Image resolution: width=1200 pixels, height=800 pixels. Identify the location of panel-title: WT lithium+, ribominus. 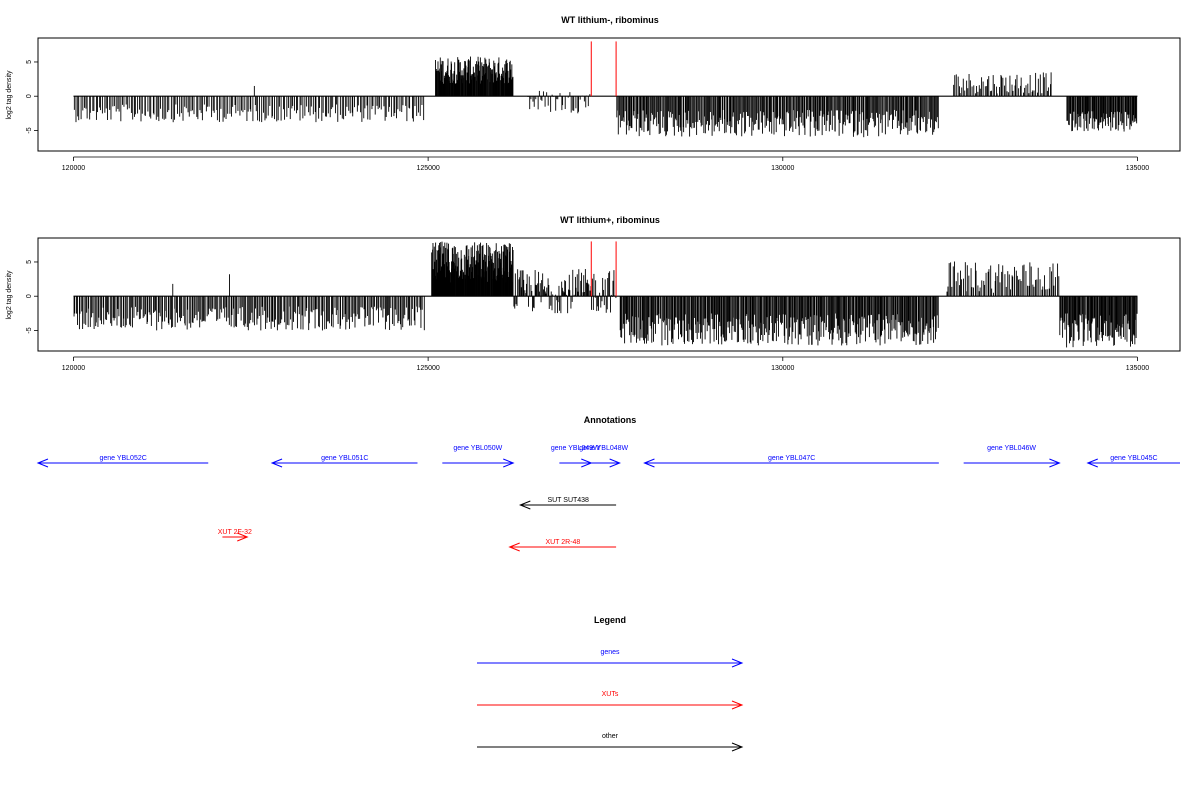
(610, 220).